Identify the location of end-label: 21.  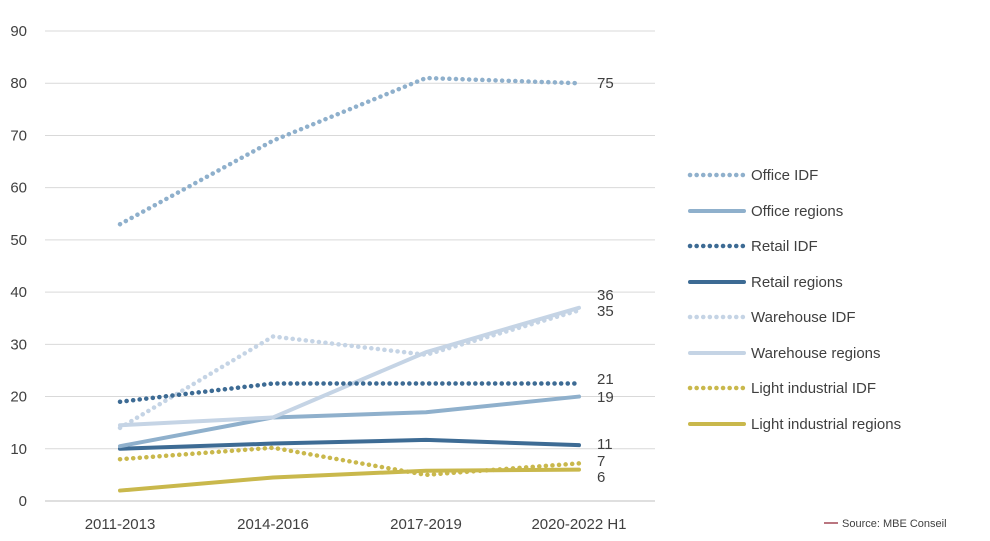
(605, 379).